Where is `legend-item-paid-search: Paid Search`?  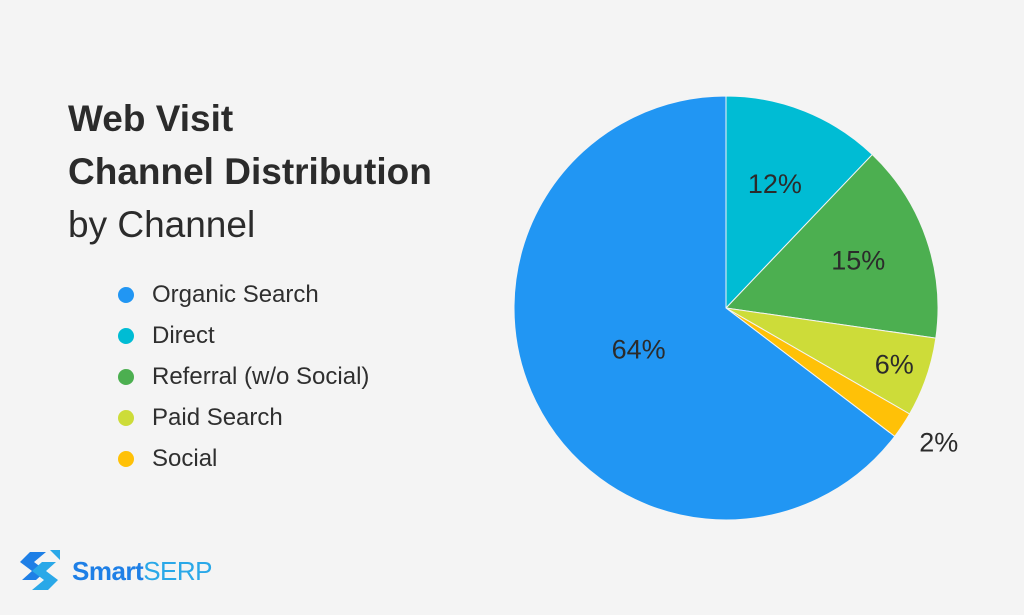
legend-item-paid-search: Paid Search is located at coordinates (243, 417).